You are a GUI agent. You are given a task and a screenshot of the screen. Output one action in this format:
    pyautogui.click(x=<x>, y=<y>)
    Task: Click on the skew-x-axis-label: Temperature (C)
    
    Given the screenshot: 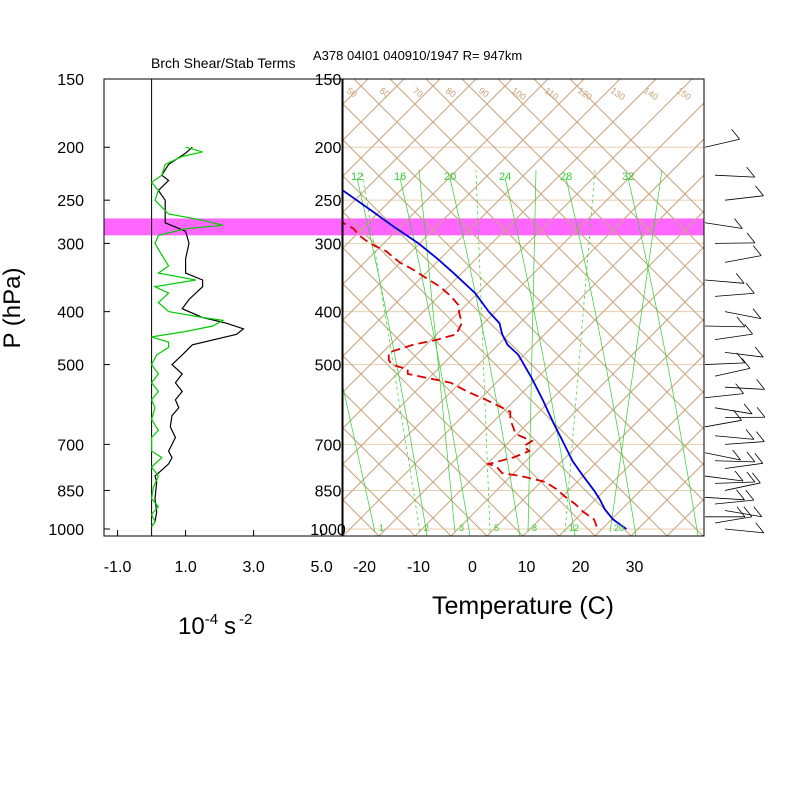 What is the action you would take?
    pyautogui.click(x=523, y=606)
    